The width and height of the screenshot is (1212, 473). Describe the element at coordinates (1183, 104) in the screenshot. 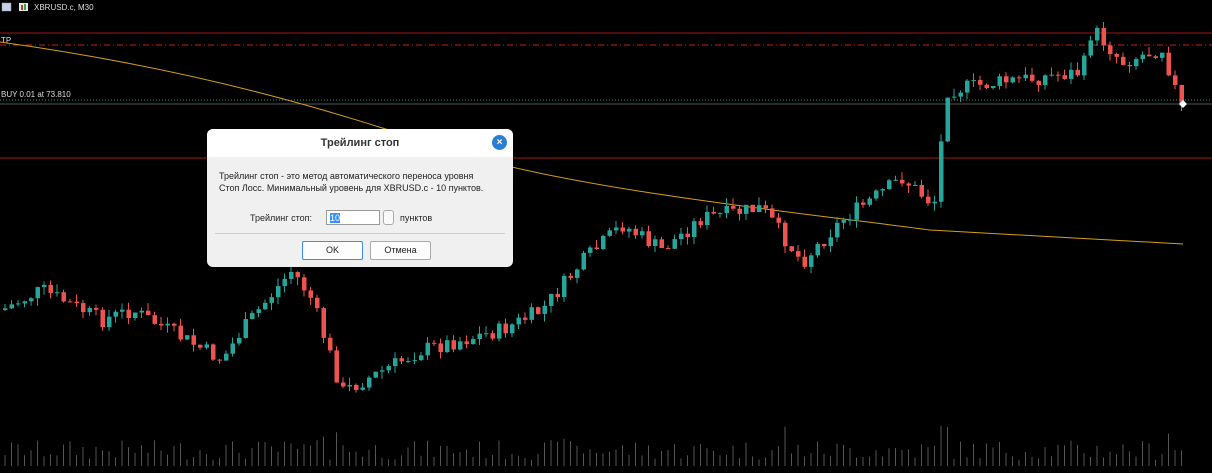

I see `position-marker` at that location.